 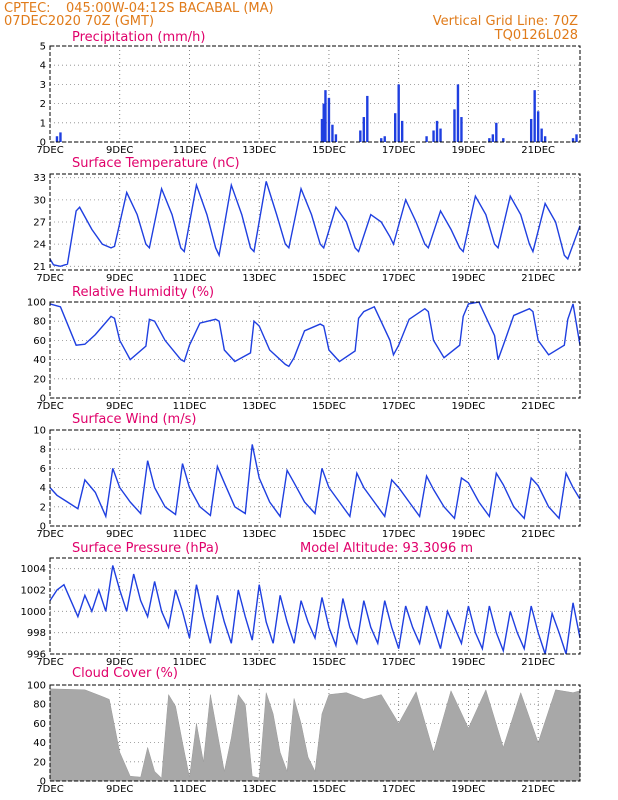 What do you see at coordinates (538, 789) in the screenshot?
I see `cloud-x-tick-label: 21DEC` at bounding box center [538, 789].